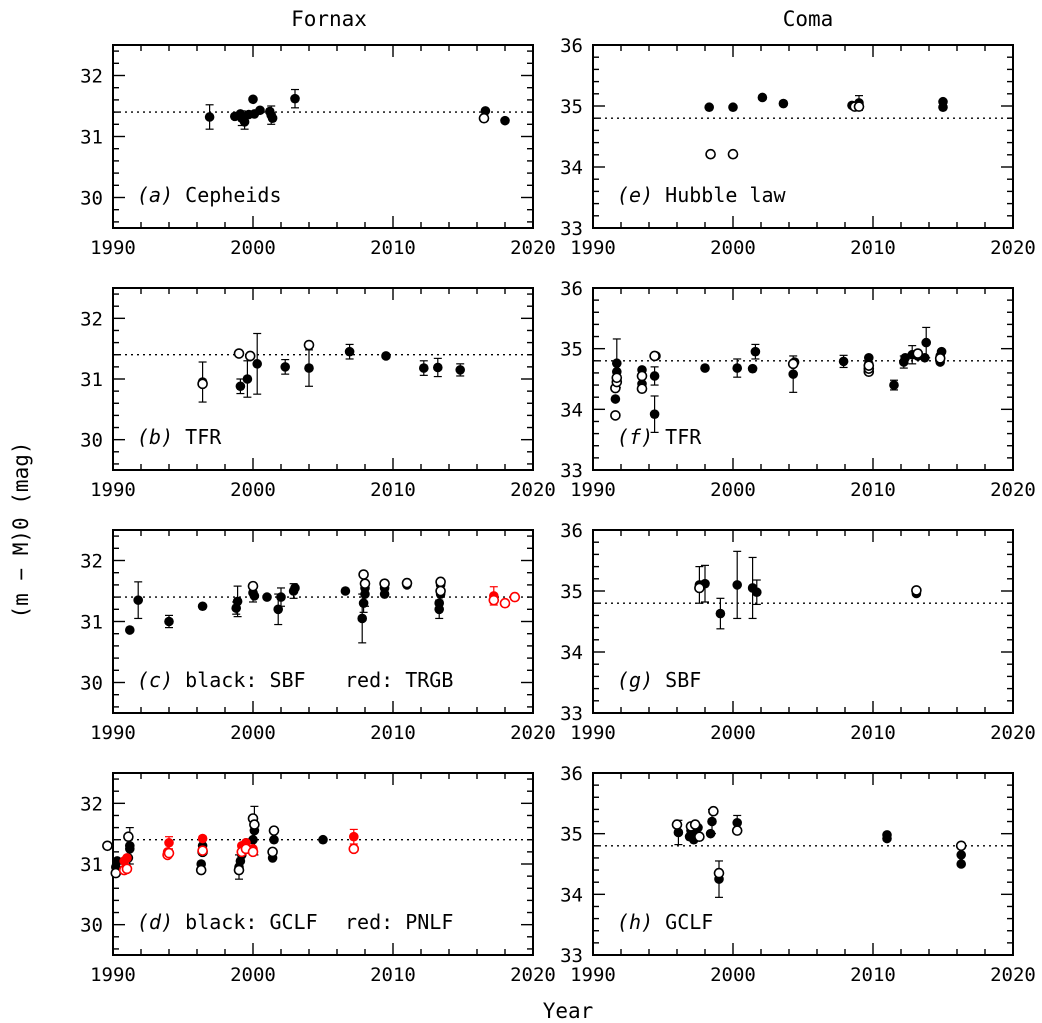 This screenshot has height=1023, width=1042. What do you see at coordinates (221, 680) in the screenshot?
I see `panel-label: (c) black: SBF` at bounding box center [221, 680].